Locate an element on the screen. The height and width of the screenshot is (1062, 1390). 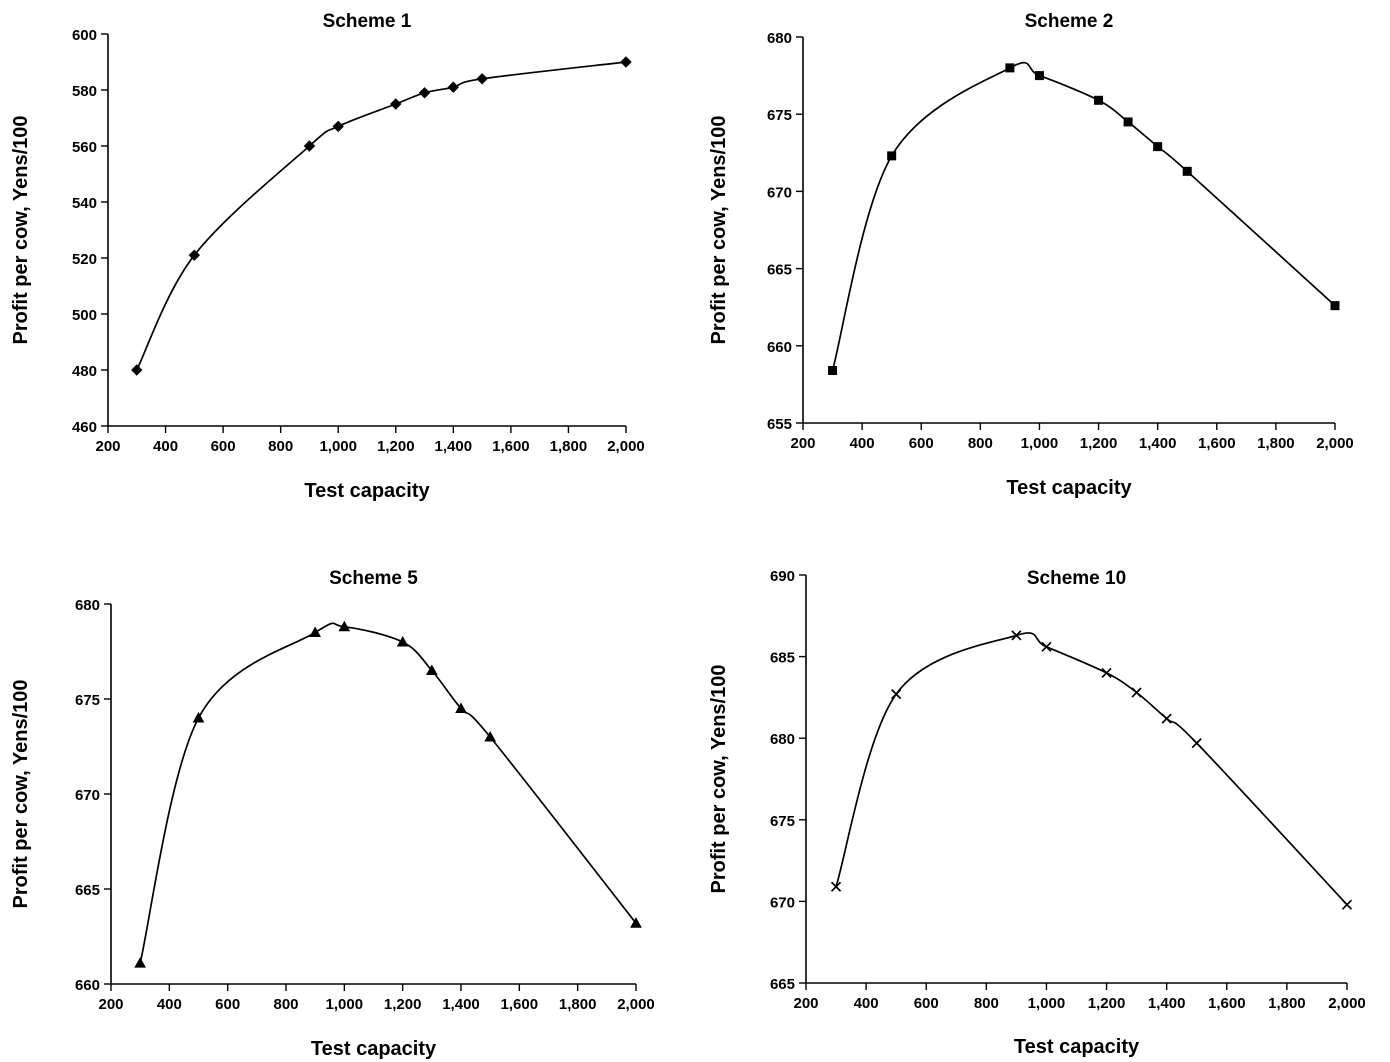
y-tick-label: 480 is located at coordinates (84, 371).